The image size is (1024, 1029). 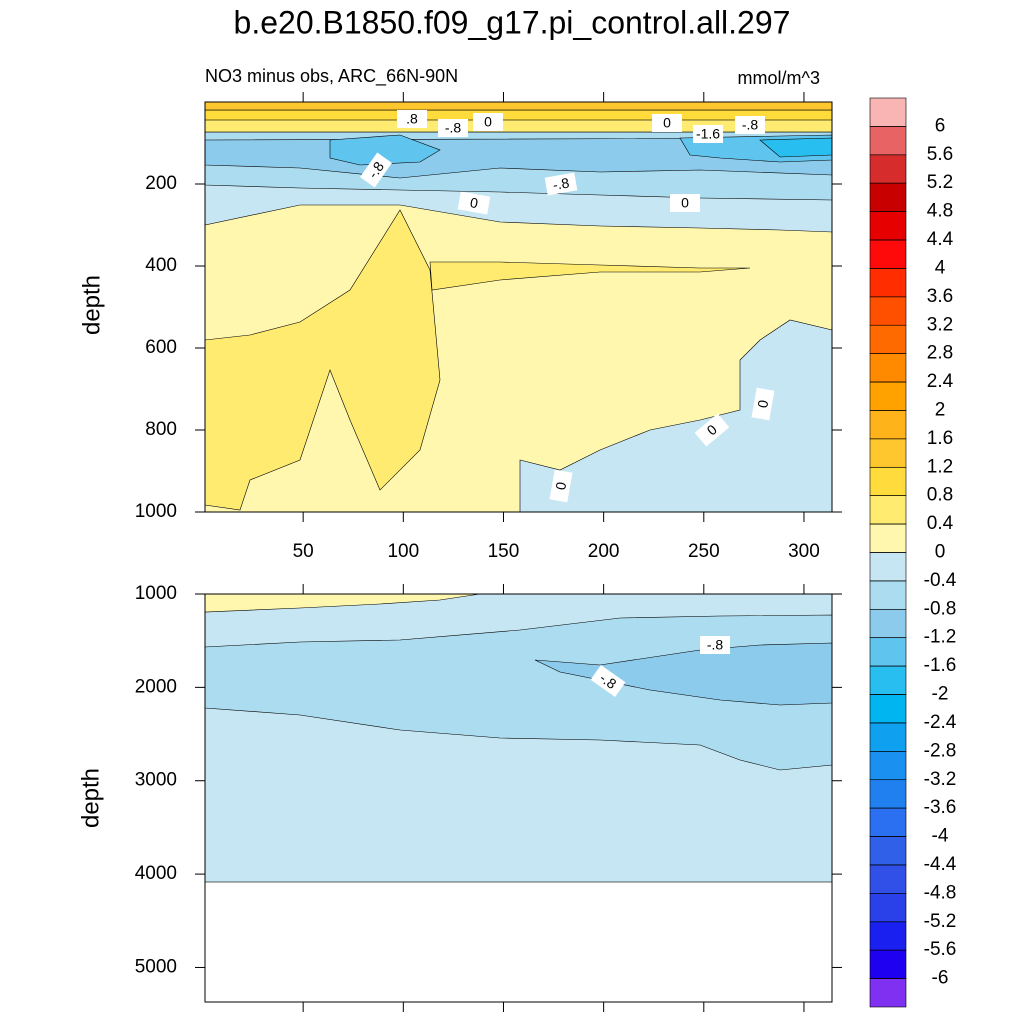 I want to click on colorbar-label: -0.4, so click(x=940, y=580).